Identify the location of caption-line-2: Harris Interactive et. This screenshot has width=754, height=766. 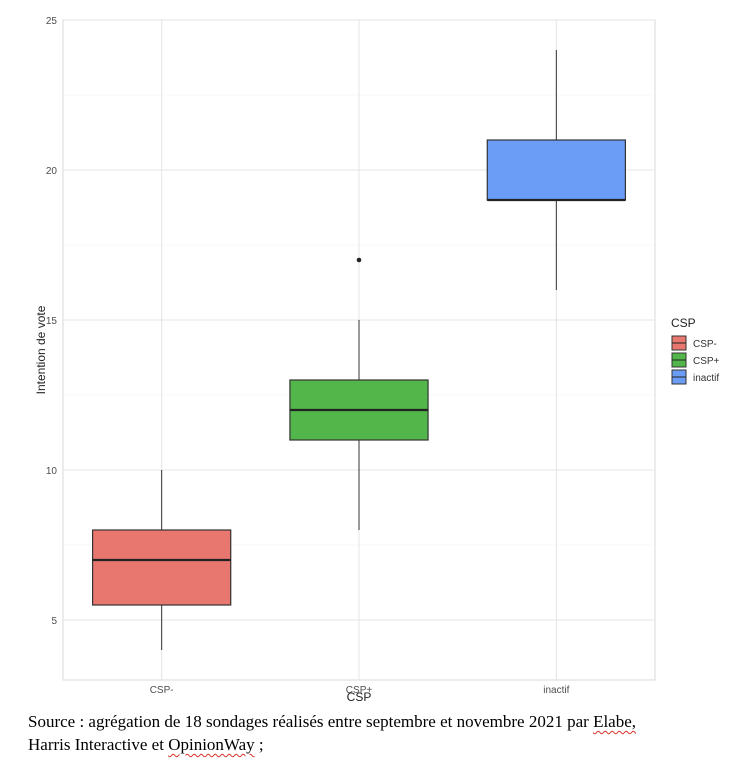
(96, 744).